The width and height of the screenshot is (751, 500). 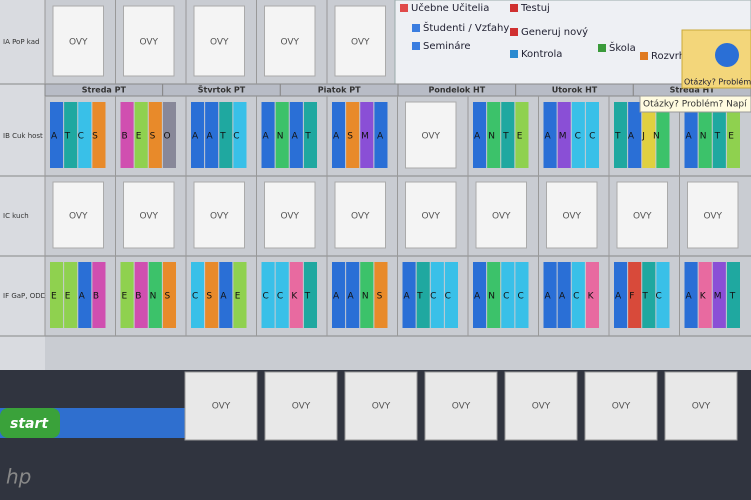 I want to click on start-label: start, so click(x=29, y=424).